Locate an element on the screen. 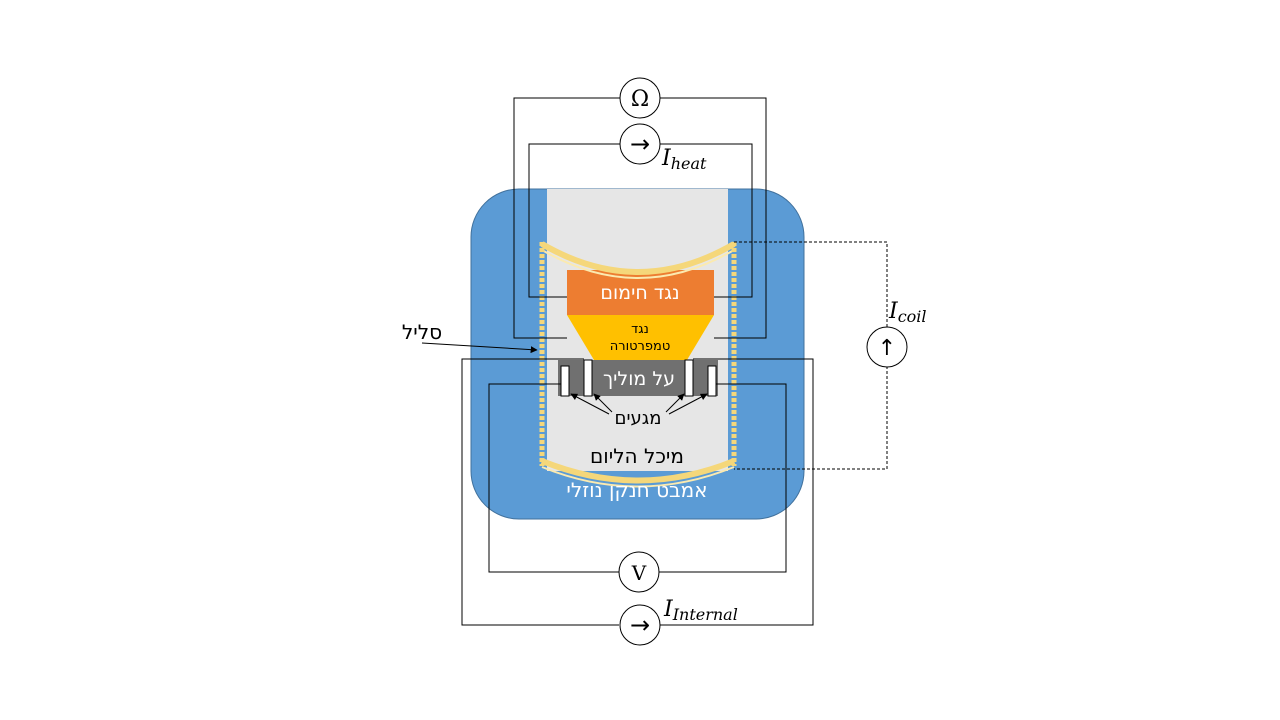  voltmeter-symbol: V is located at coordinates (639, 573).